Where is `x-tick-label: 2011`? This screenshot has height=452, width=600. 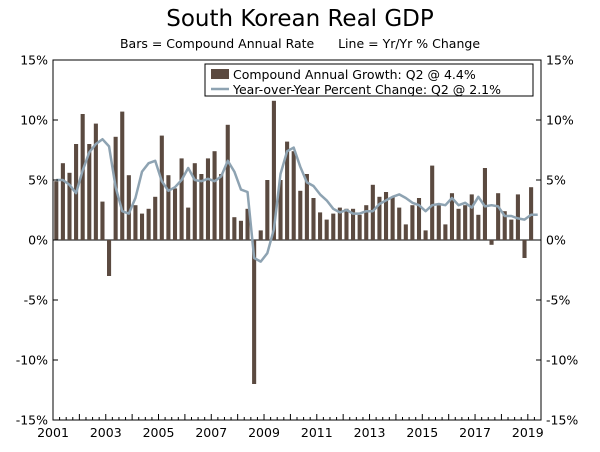
x-tick-label: 2011 is located at coordinates (317, 432).